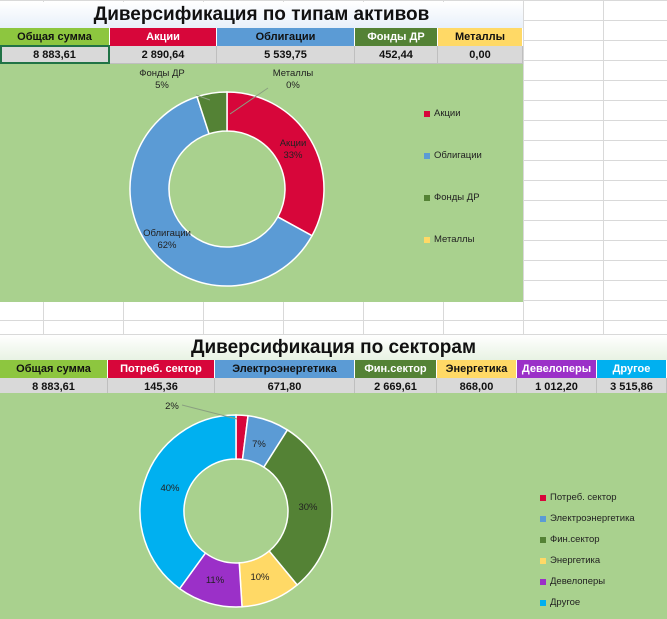 Image resolution: width=667 pixels, height=619 pixels. Describe the element at coordinates (260, 577) in the screenshot. I see `sector-data-label: 10%` at that location.